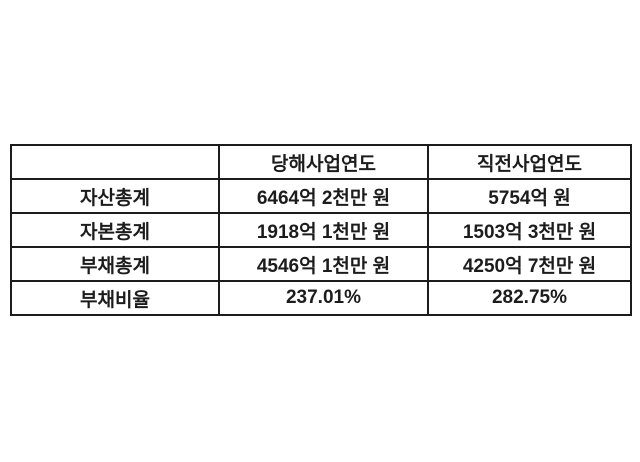 Image resolution: width=640 pixels, height=462 pixels. I want to click on table-row-total-equity: 자본총계 1918억 1천만 원 1503억 3천만 원, so click(321, 230).